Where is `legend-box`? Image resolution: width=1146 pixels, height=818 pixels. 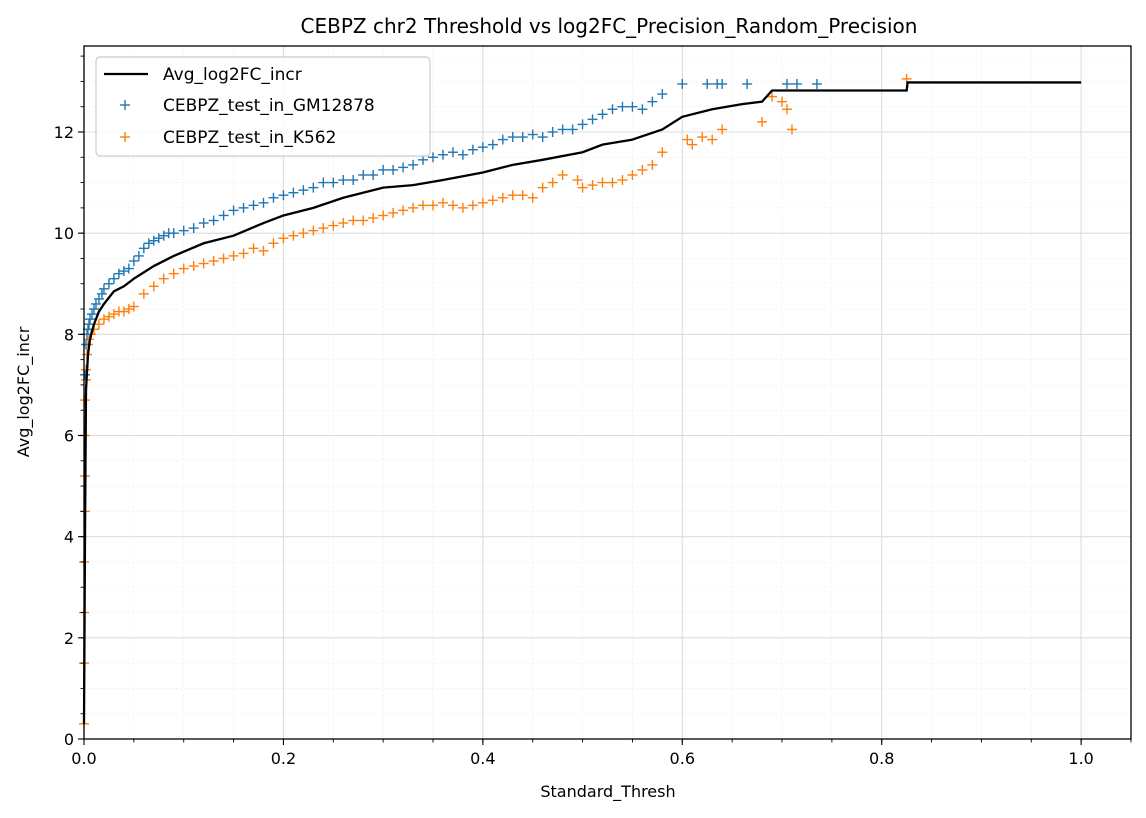 legend-box is located at coordinates (263, 106).